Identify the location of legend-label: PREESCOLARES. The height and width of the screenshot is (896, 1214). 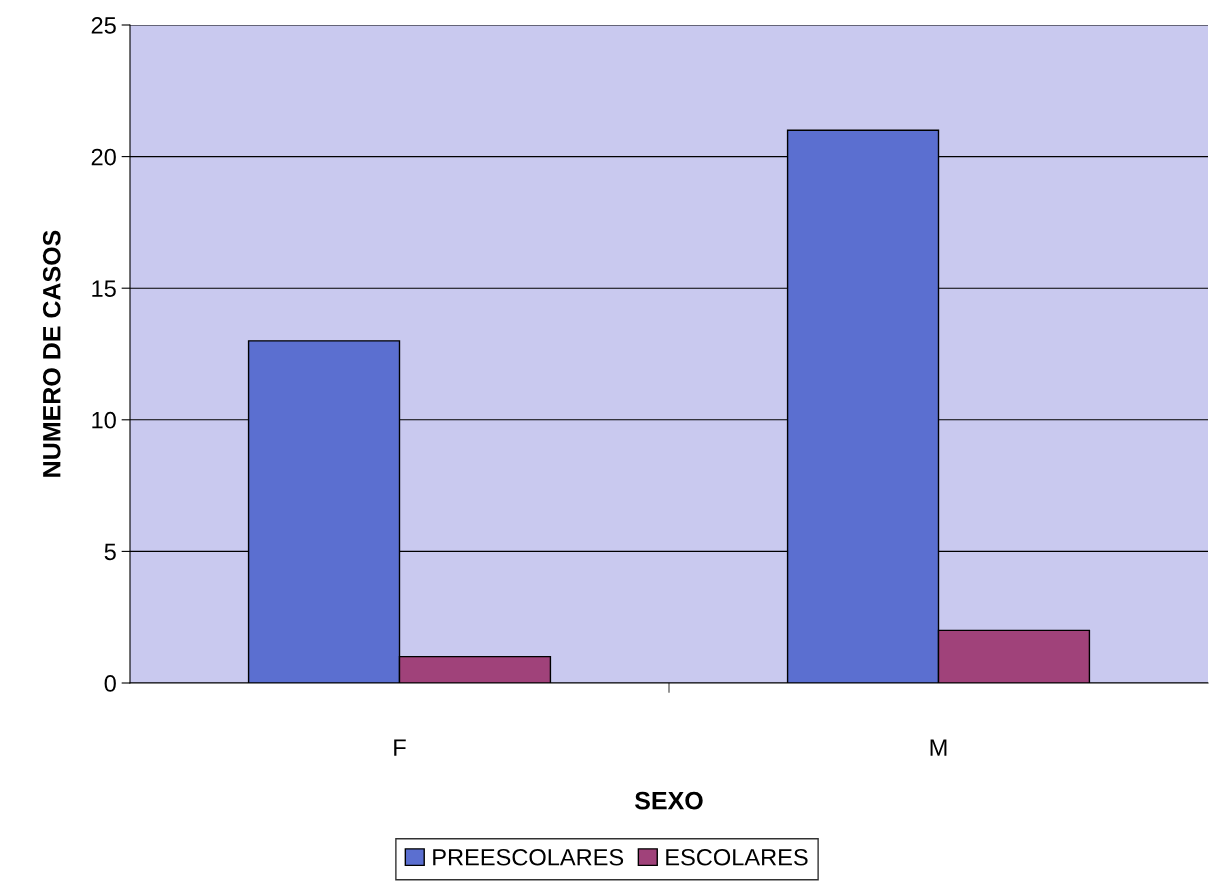
(528, 857).